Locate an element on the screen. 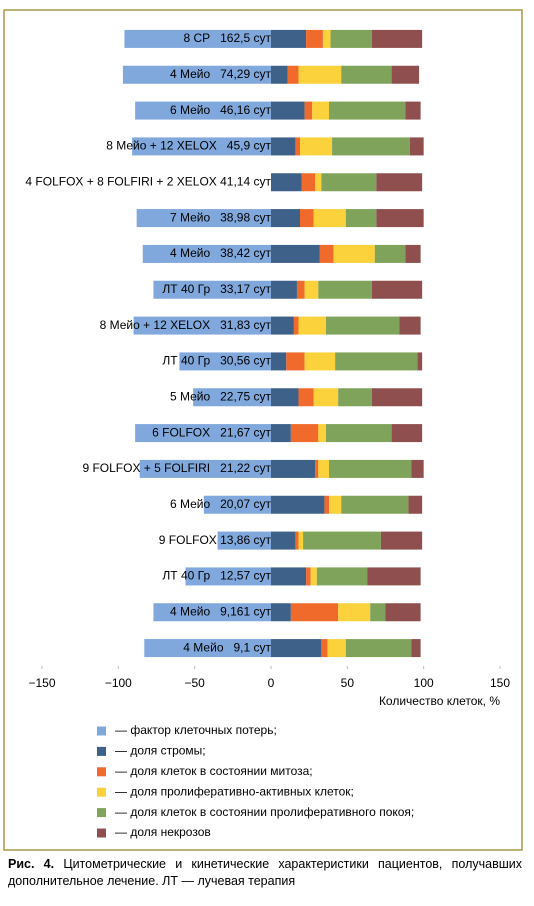 This screenshot has height=906, width=534. category-label: 9 FOLFOX + 5 FOLFIRI 21,22 сут is located at coordinates (176, 468).